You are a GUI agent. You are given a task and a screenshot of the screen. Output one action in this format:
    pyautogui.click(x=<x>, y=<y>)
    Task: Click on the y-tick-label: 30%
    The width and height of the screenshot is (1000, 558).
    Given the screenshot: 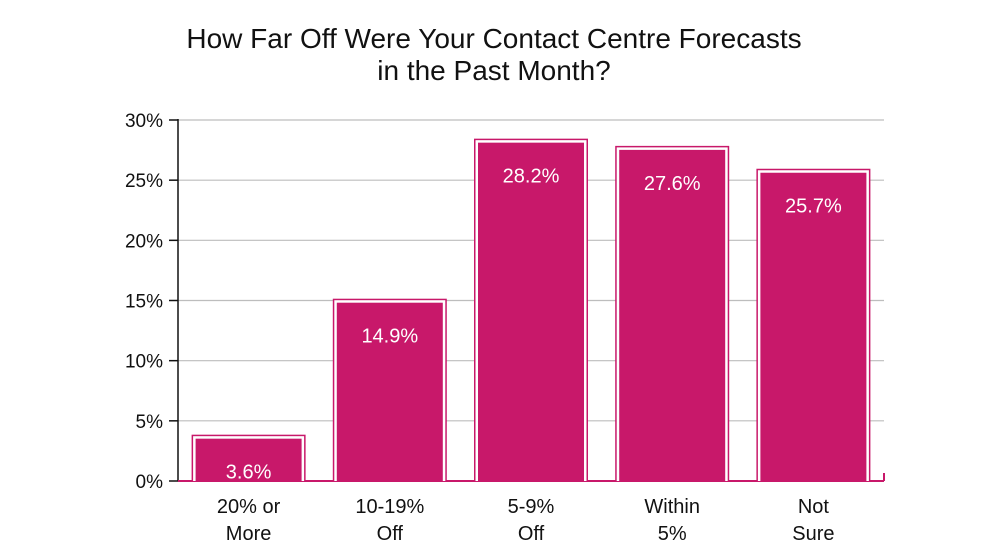 What is the action you would take?
    pyautogui.click(x=144, y=121)
    